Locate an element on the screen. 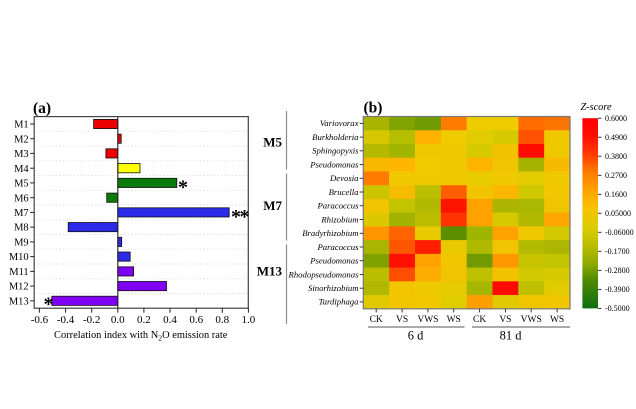  svg-text: 0.1600 is located at coordinates (616, 194).